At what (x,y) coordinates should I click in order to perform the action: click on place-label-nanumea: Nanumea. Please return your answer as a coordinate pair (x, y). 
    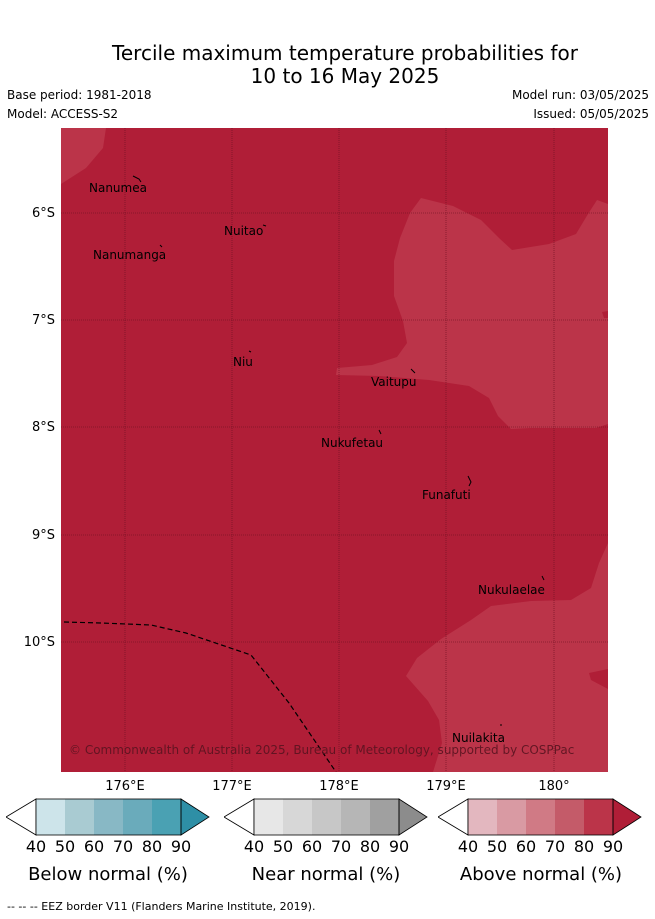
    Looking at the image, I should click on (118, 188).